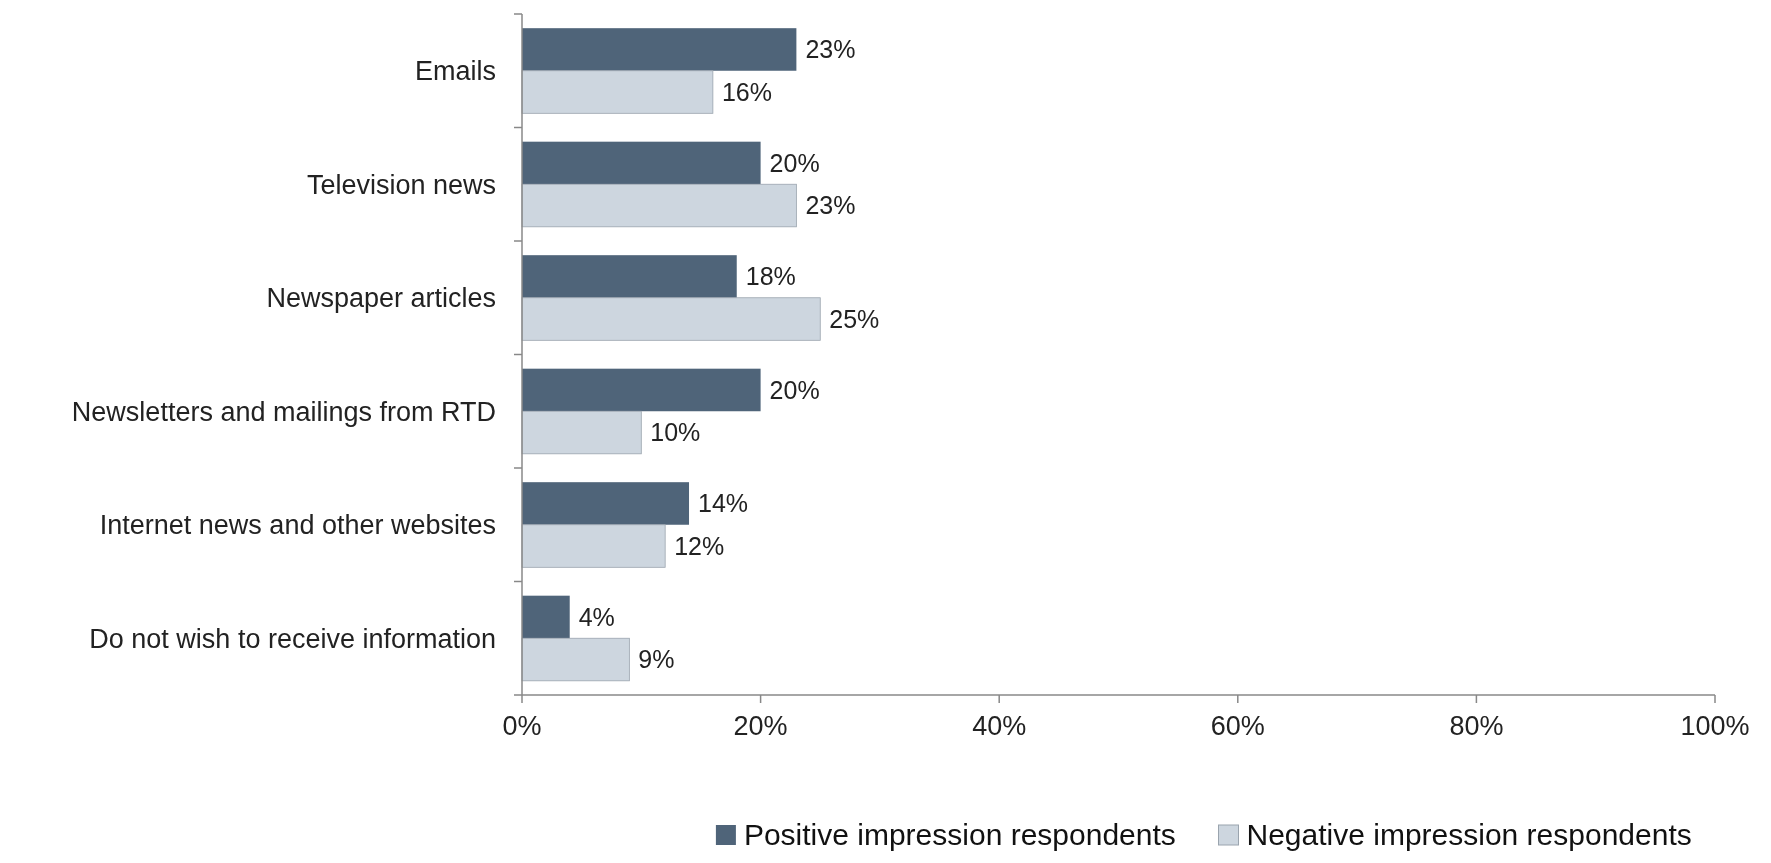 Image resolution: width=1771 pixels, height=863 pixels. I want to click on x-tick-label: 20%, so click(760, 726).